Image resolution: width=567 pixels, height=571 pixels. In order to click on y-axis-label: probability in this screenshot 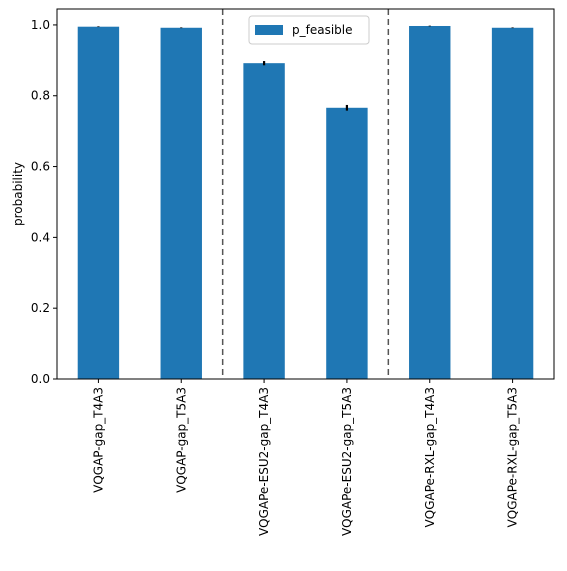, I will do `click(18, 194)`.